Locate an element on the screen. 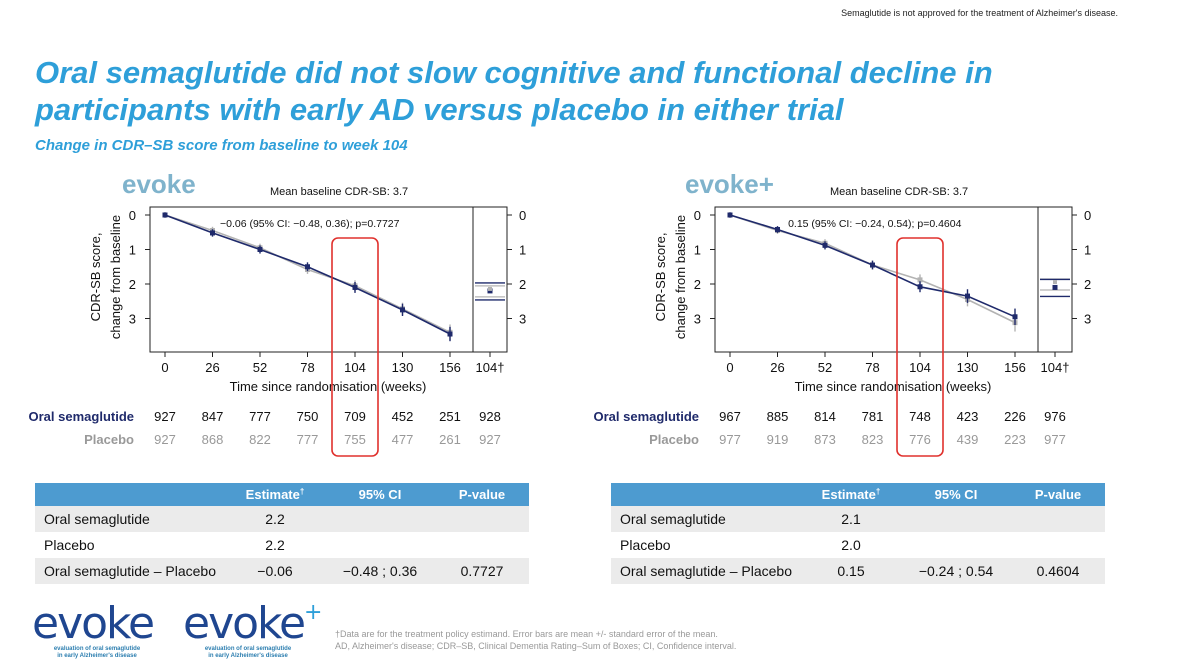 The height and width of the screenshot is (672, 1200). placebo-point is located at coordinates (920, 280).